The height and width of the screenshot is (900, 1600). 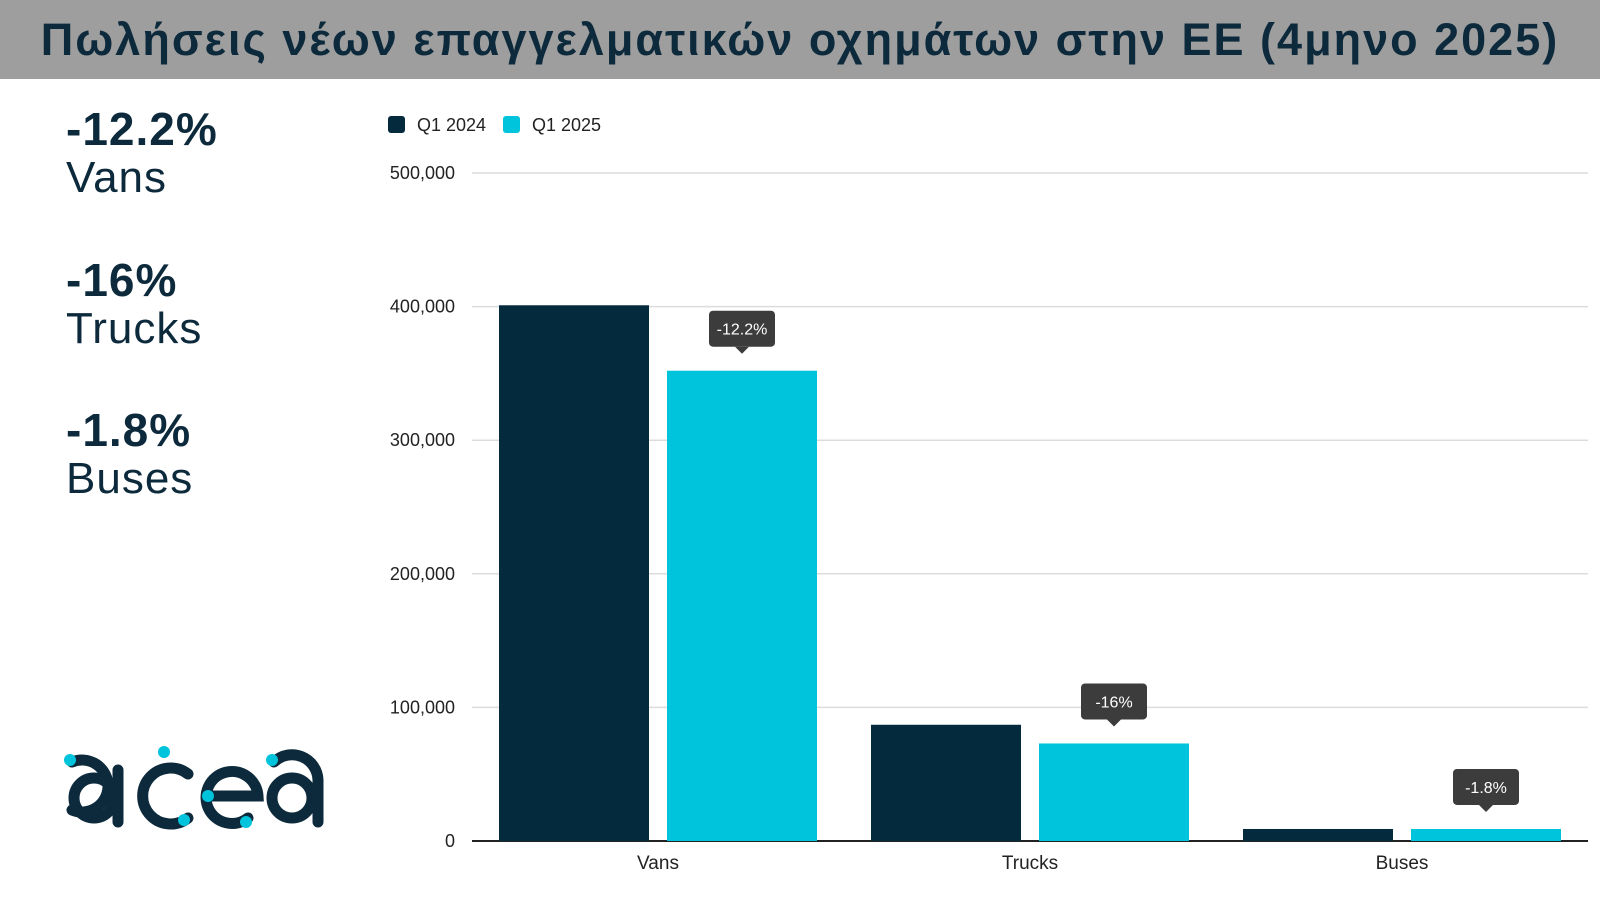 I want to click on stat-trucks: -16% Trucks, so click(x=134, y=304).